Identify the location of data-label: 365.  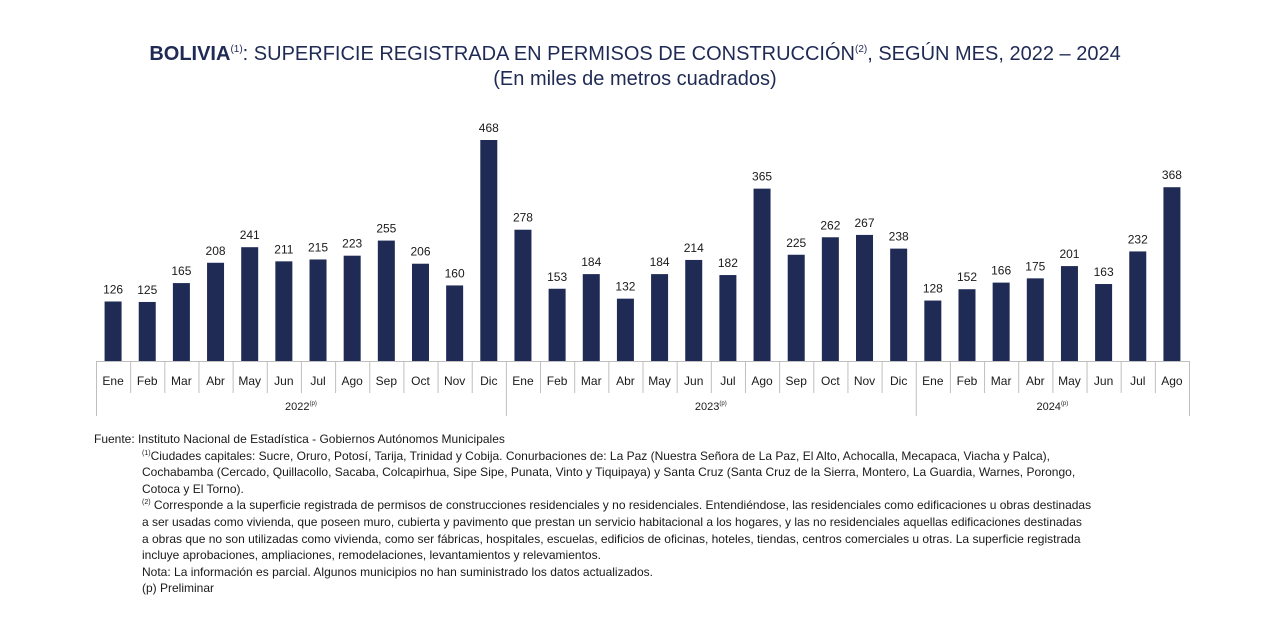
(762, 177).